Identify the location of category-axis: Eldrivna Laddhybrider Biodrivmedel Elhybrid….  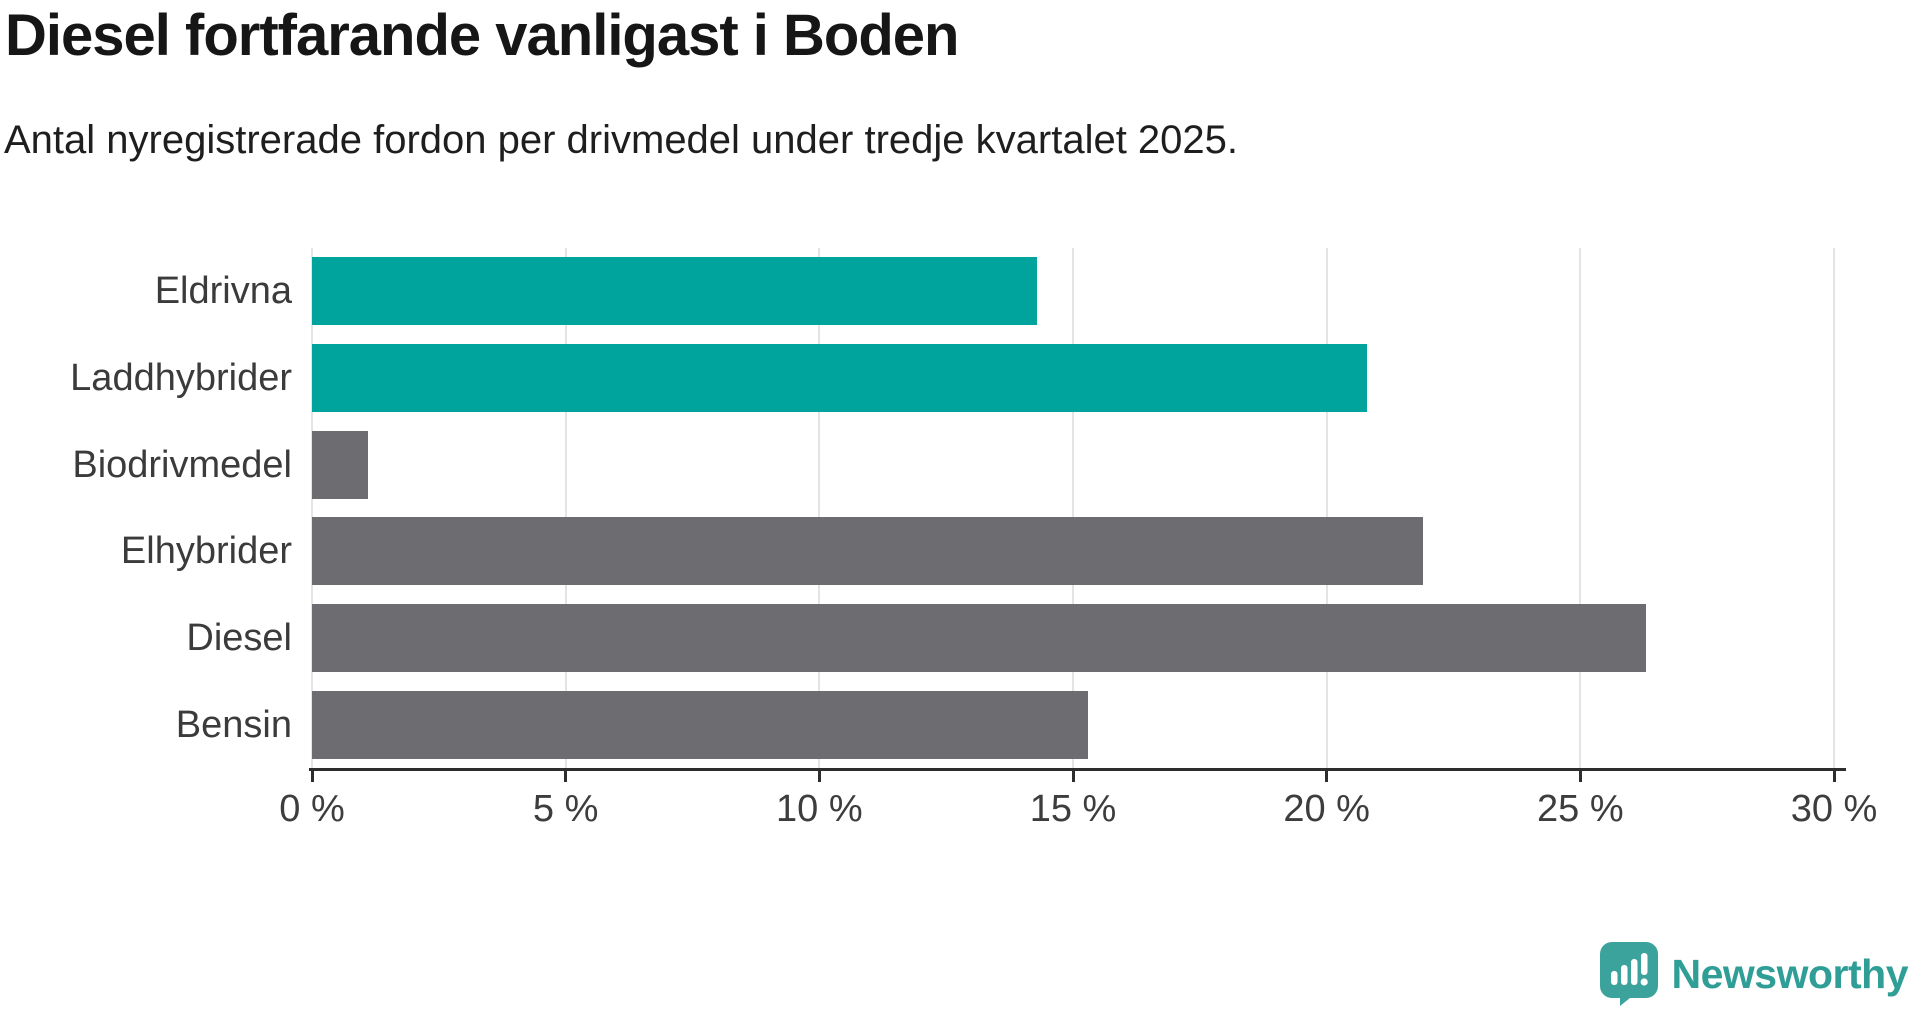
(146, 508).